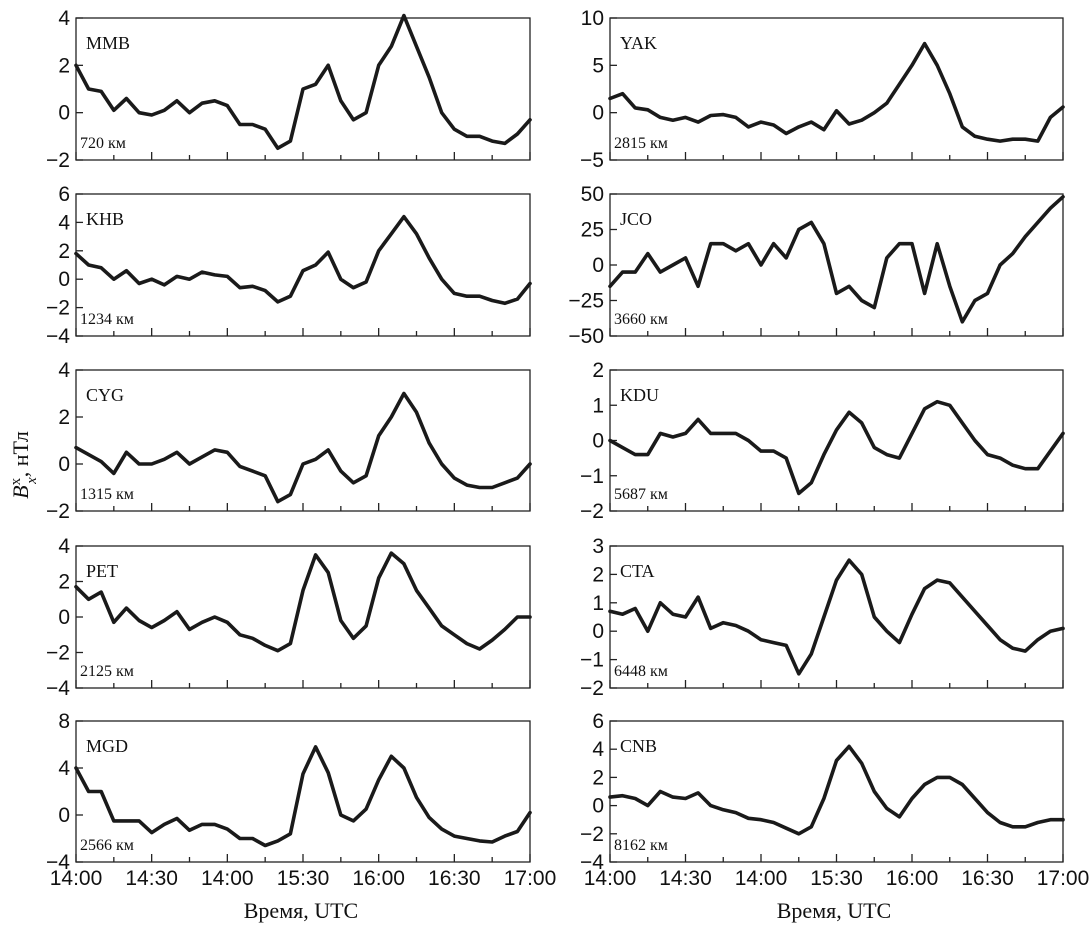 This screenshot has width=1092, height=930. What do you see at coordinates (598, 546) in the screenshot?
I see `y-tick-label: 3` at bounding box center [598, 546].